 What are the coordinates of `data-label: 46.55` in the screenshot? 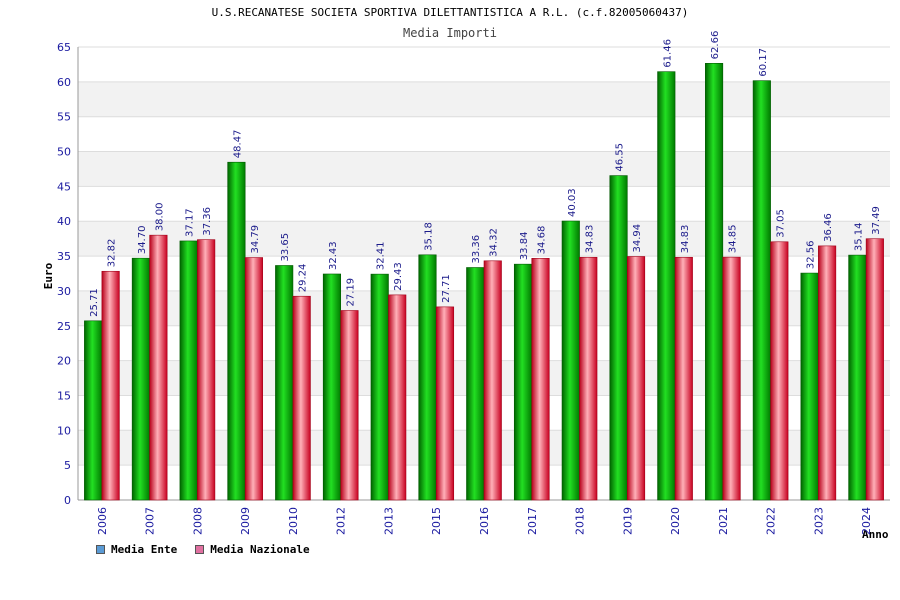 It's located at (620, 157).